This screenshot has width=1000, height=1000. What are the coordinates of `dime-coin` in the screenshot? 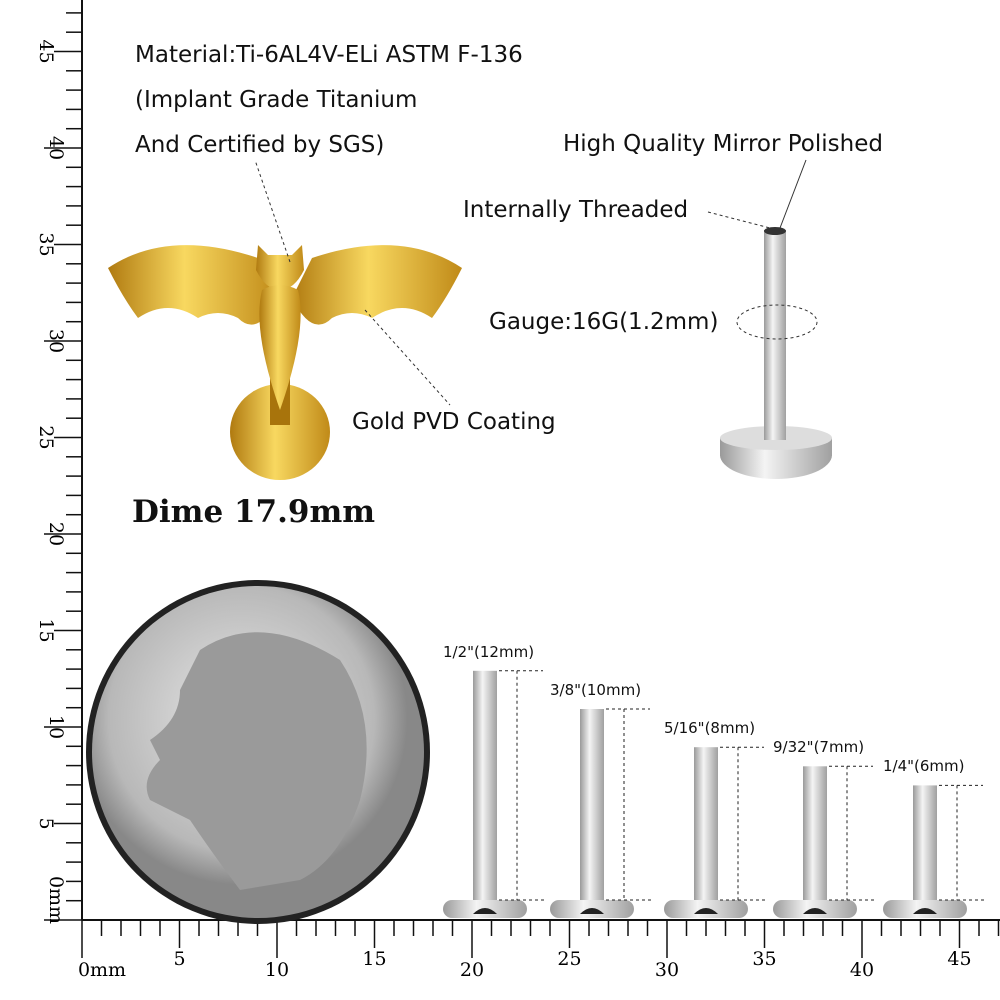 It's located at (258, 752).